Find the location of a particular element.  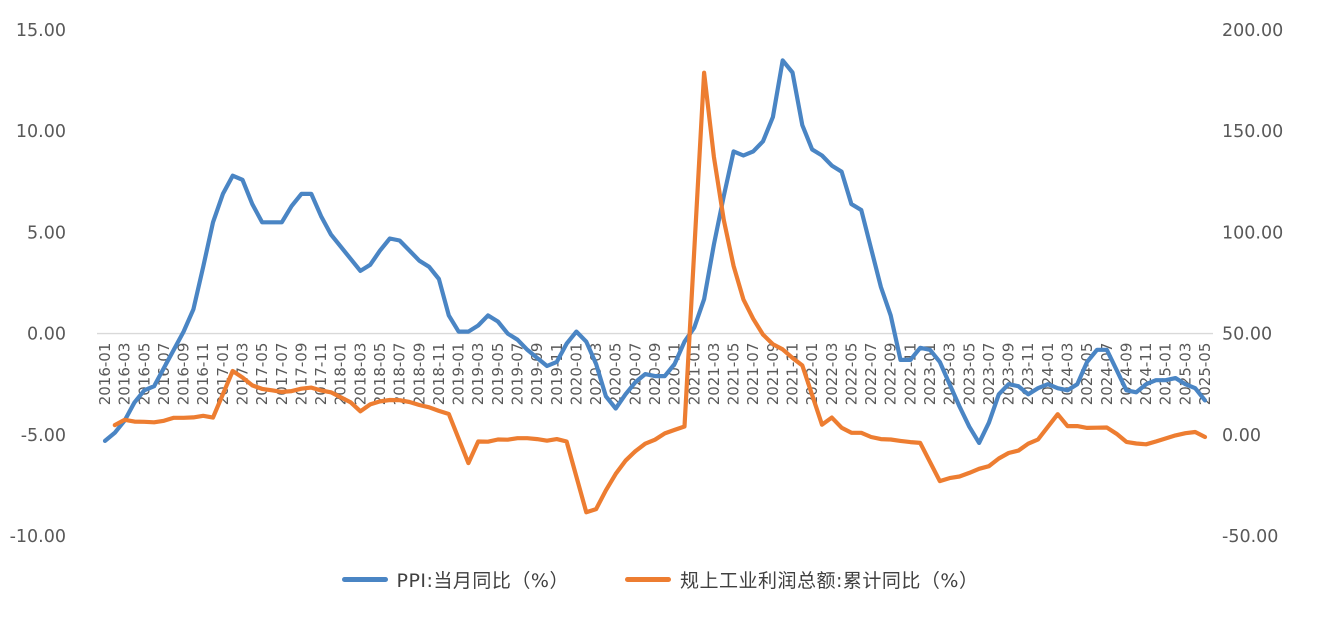

x-axis-tick-label: 2020-07 is located at coordinates (635, 374).